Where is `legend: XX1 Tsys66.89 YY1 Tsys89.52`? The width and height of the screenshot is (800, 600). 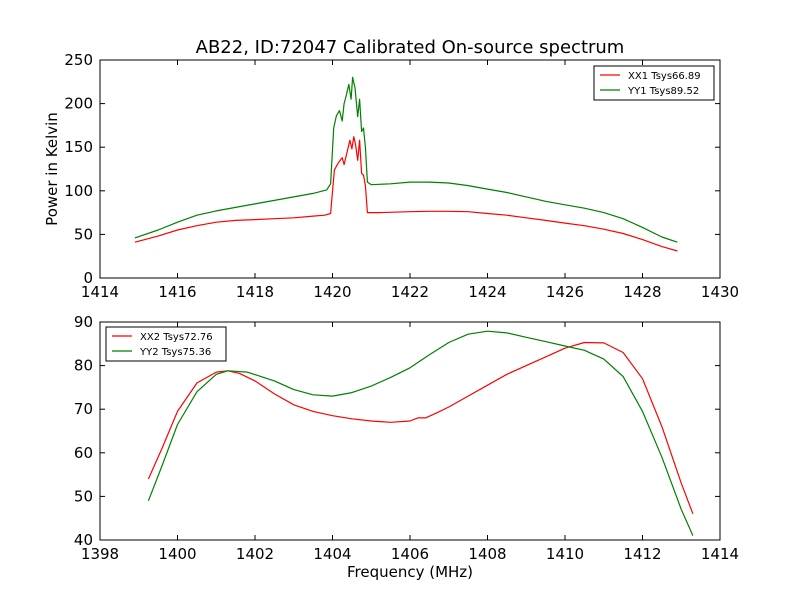
legend: XX1 Tsys66.89 YY1 Tsys89.52 is located at coordinates (654, 83).